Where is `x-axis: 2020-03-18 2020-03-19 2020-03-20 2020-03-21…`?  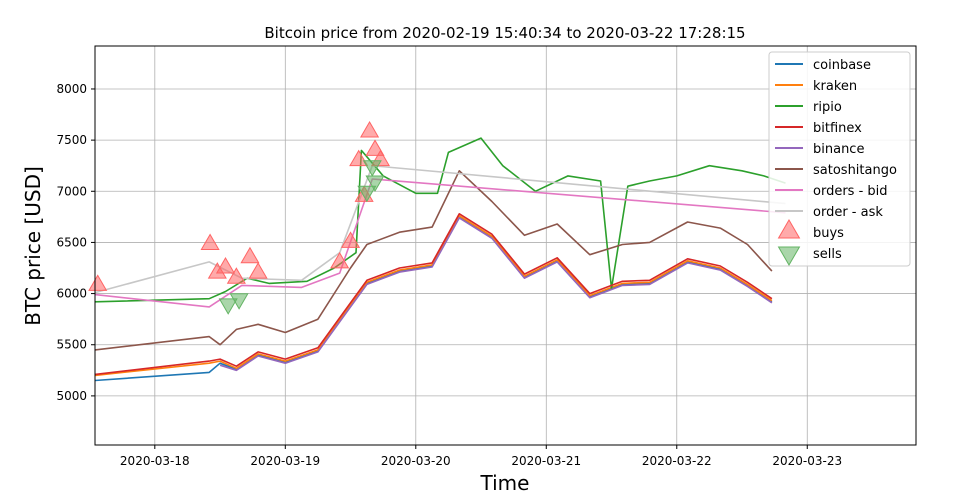 x-axis: 2020-03-18 2020-03-19 2020-03-20 2020-03-21… is located at coordinates (481, 456).